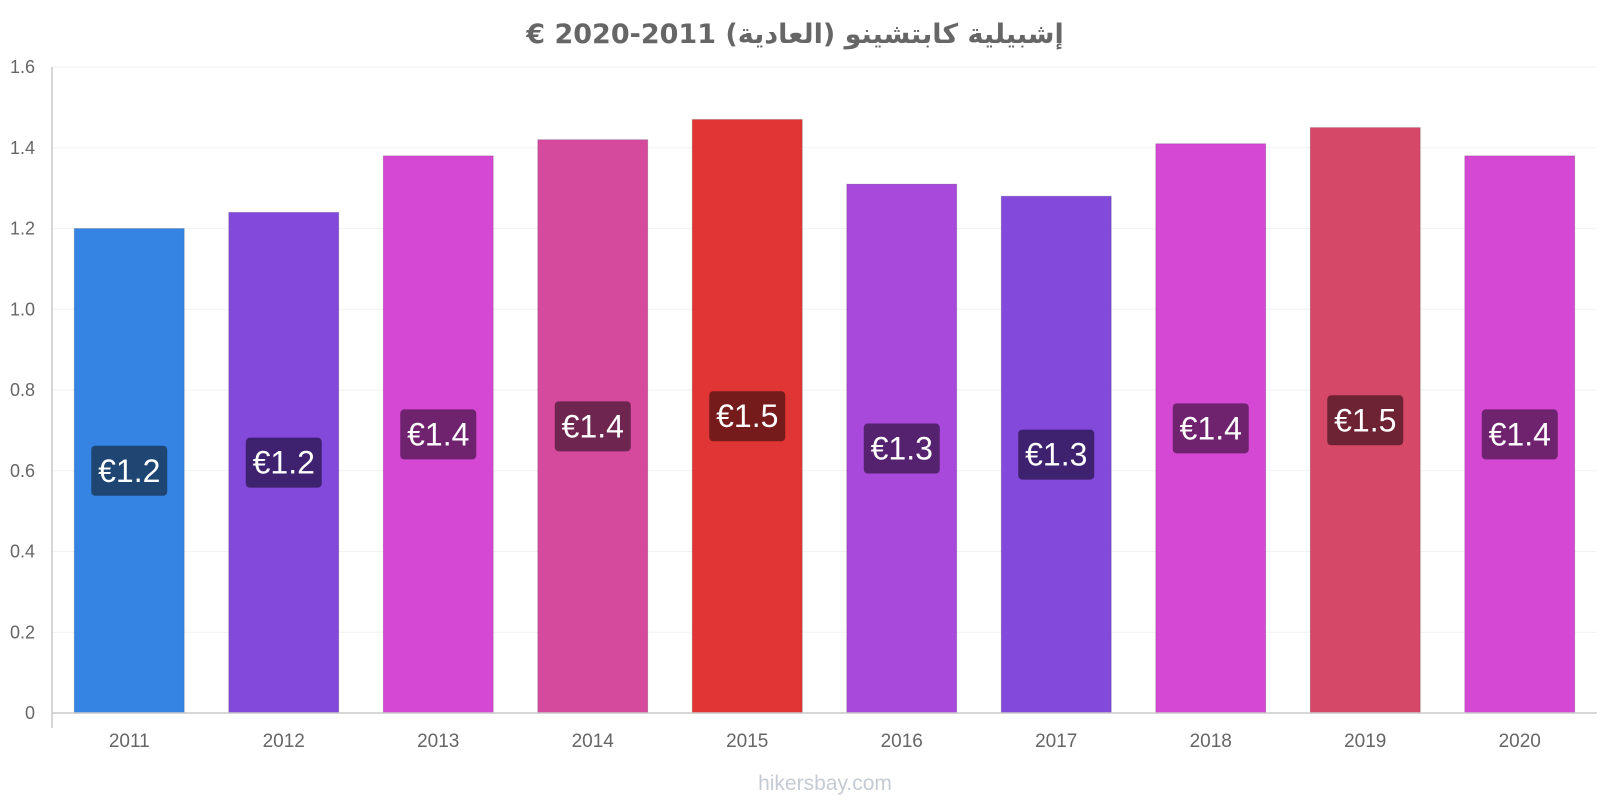 This screenshot has width=1600, height=800. I want to click on data-labels: €1.2 €1.2 €1.4 €1.4 €1.5 €1.3 €1.3 €1.4 €1.5 €1.4, so click(824, 443).